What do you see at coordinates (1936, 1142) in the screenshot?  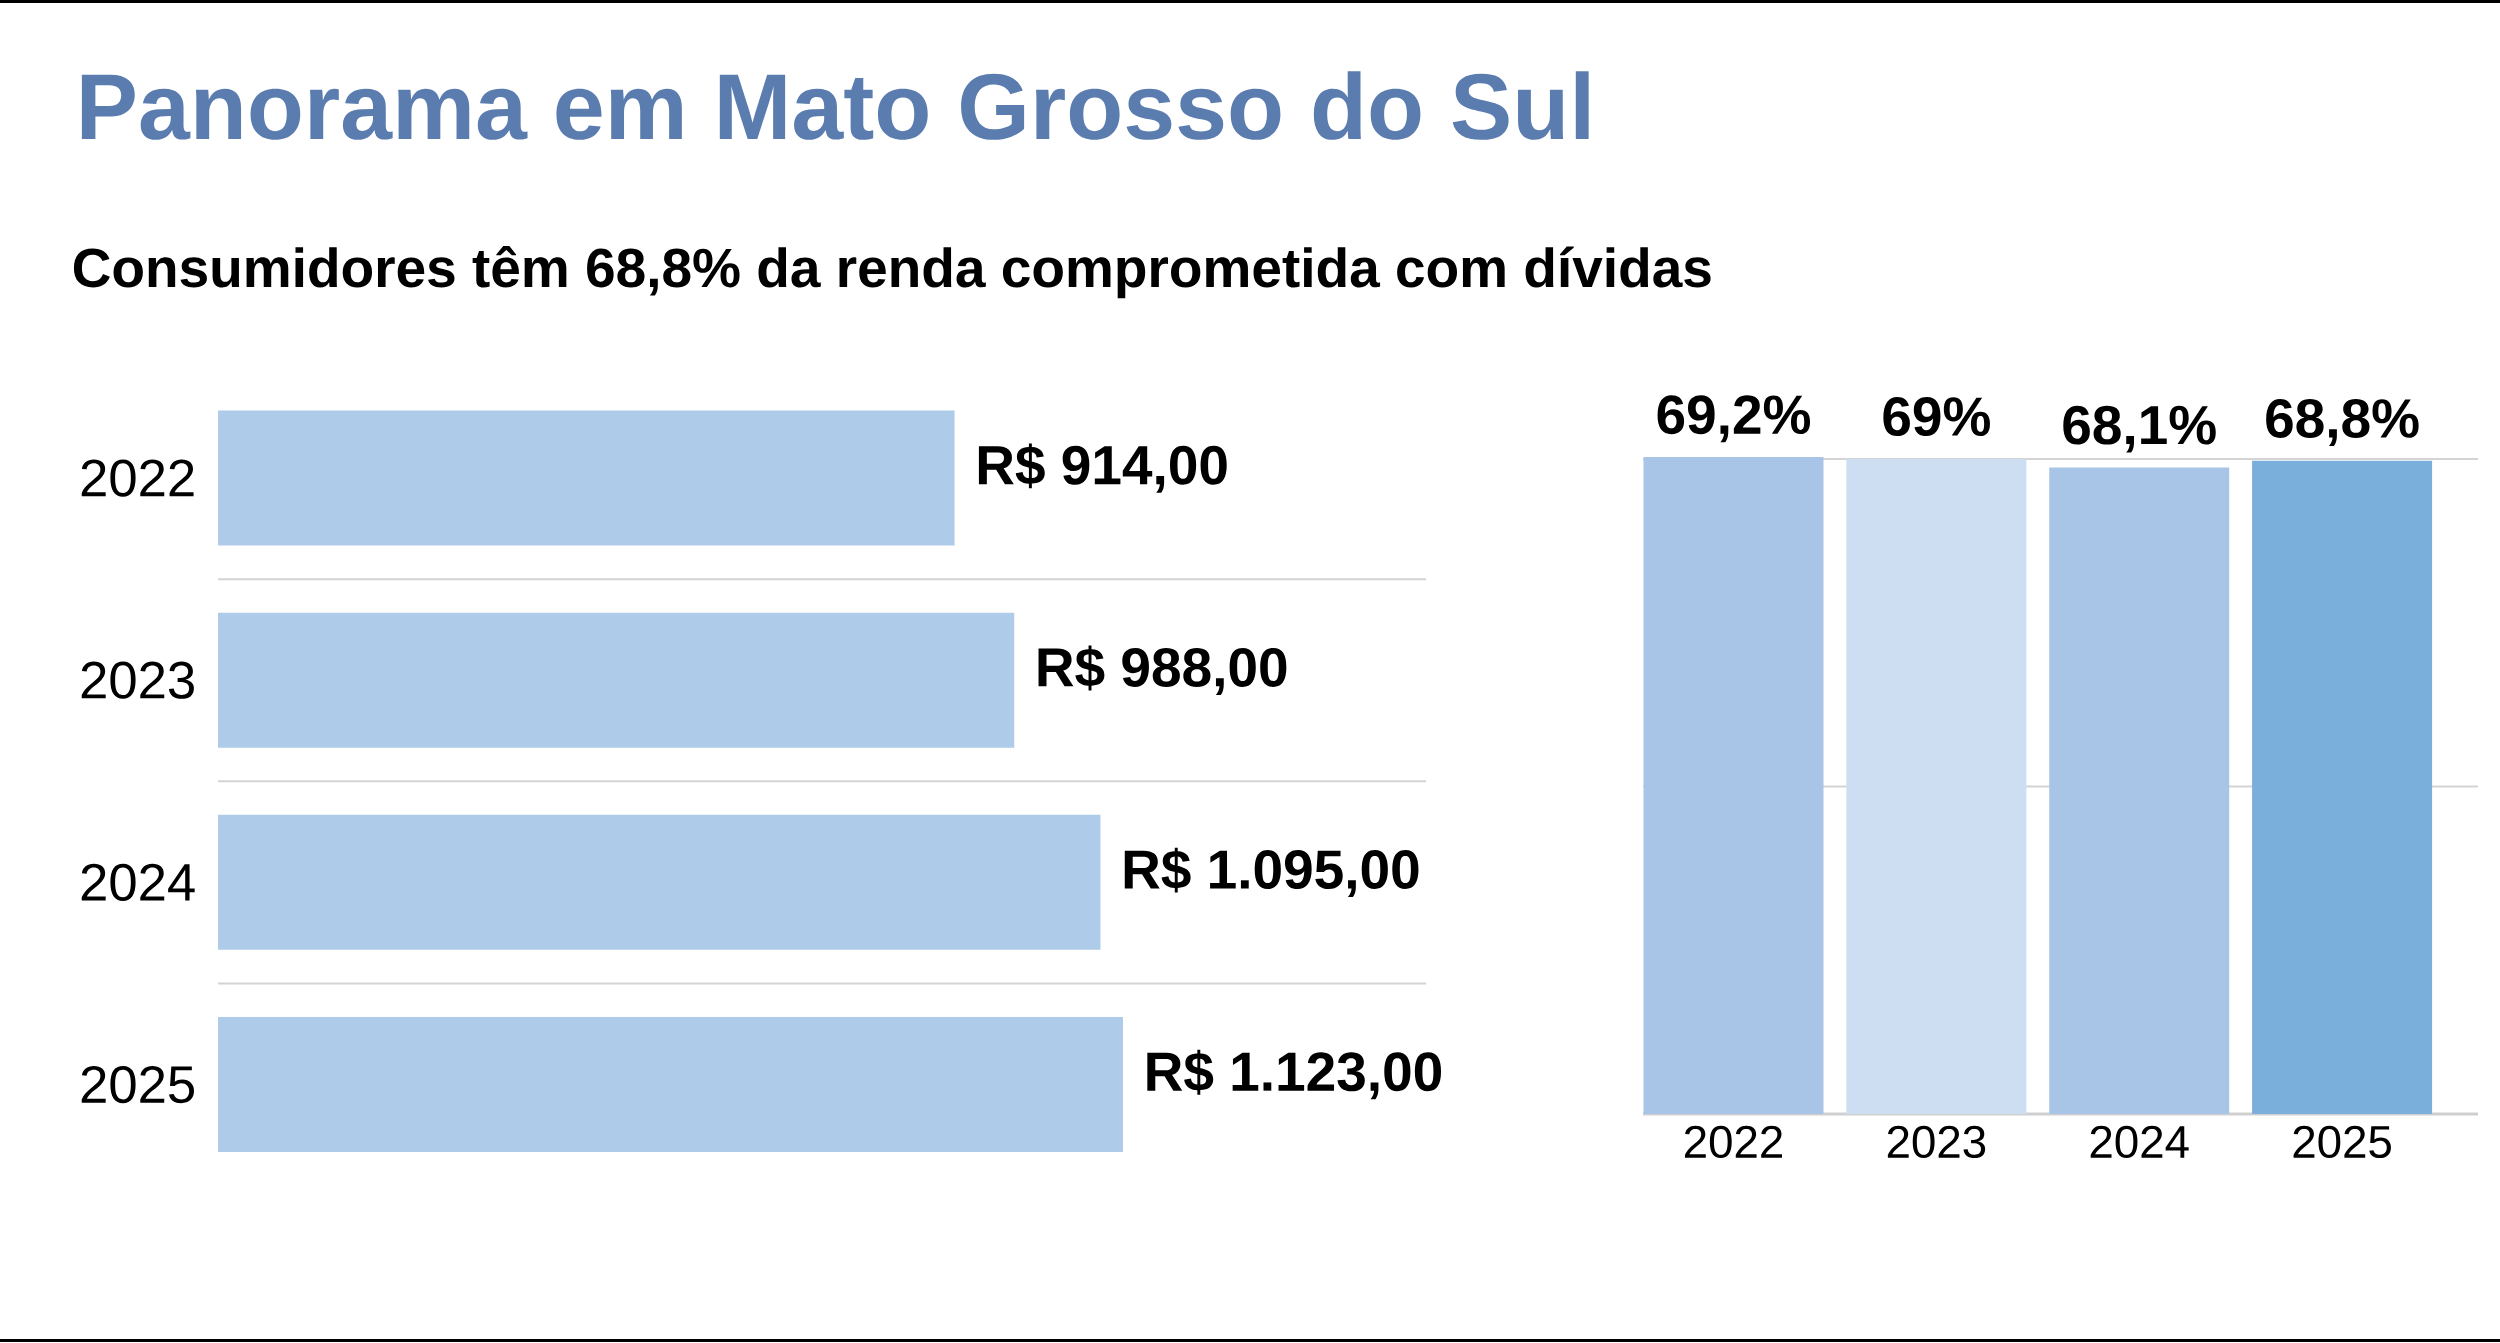 I see `x-tick-label: 2023` at bounding box center [1936, 1142].